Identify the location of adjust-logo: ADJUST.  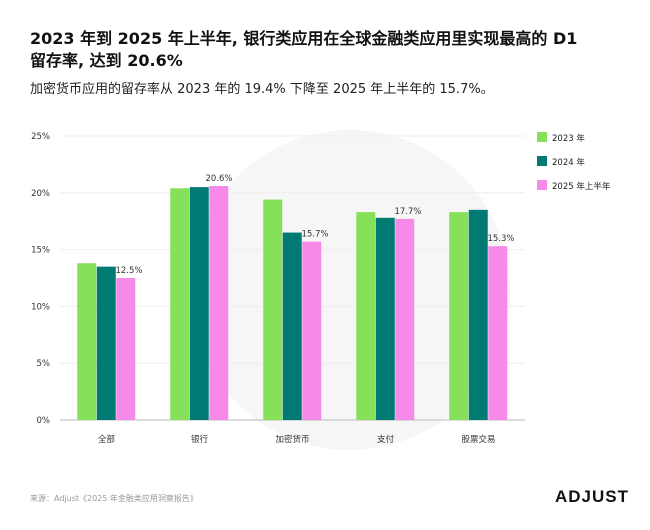
(592, 496).